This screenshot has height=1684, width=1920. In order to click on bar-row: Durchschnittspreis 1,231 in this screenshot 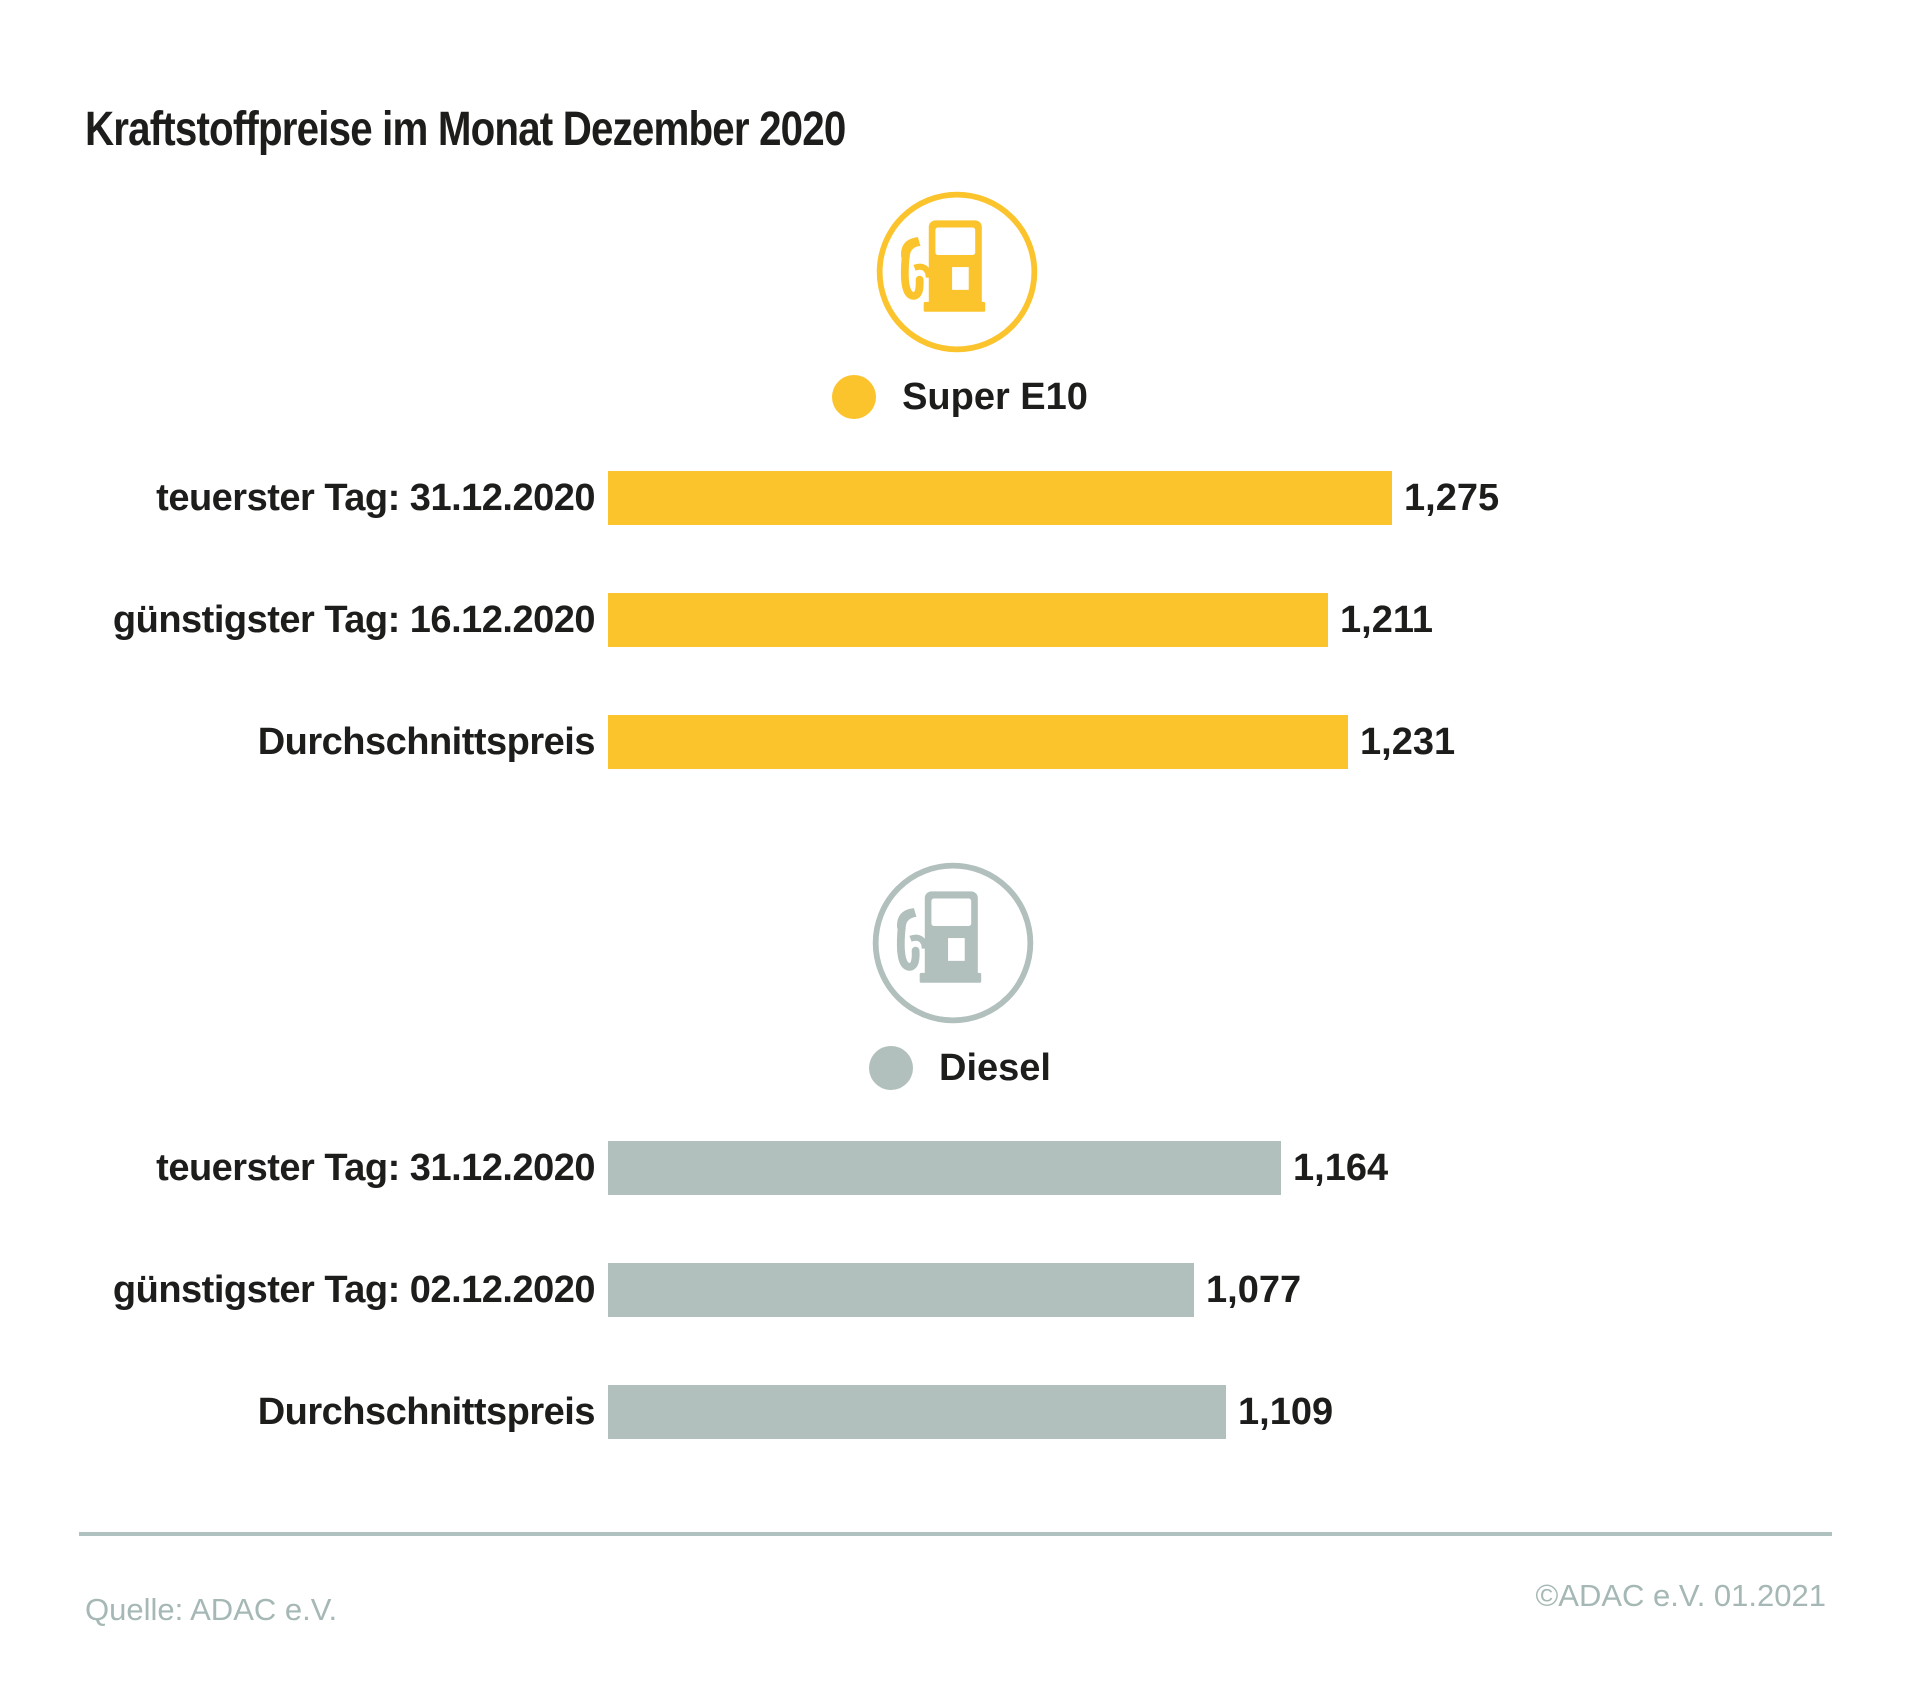, I will do `click(960, 742)`.